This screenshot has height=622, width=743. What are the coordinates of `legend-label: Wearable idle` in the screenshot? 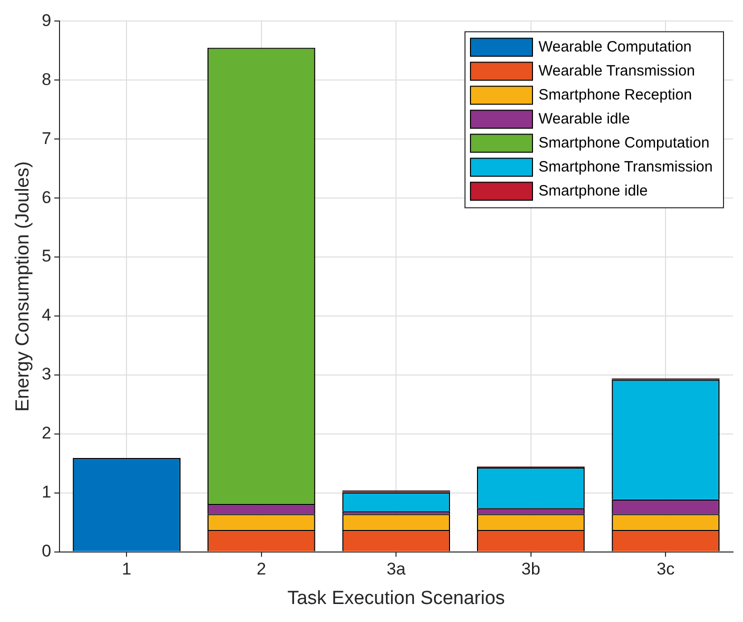 It's located at (584, 119).